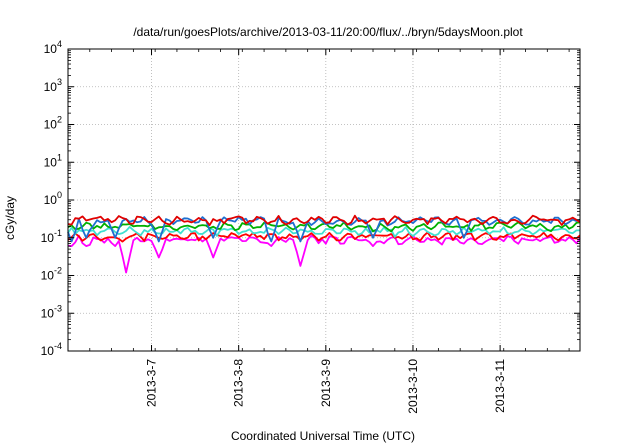 Image resolution: width=640 pixels, height=448 pixels. What do you see at coordinates (53, 123) in the screenshot?
I see `y-tick-label: 10²` at bounding box center [53, 123].